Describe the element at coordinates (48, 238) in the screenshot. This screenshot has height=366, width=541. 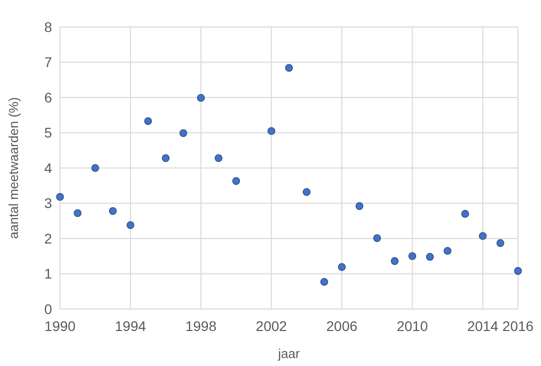
I see `y-tick-label: 2` at that location.